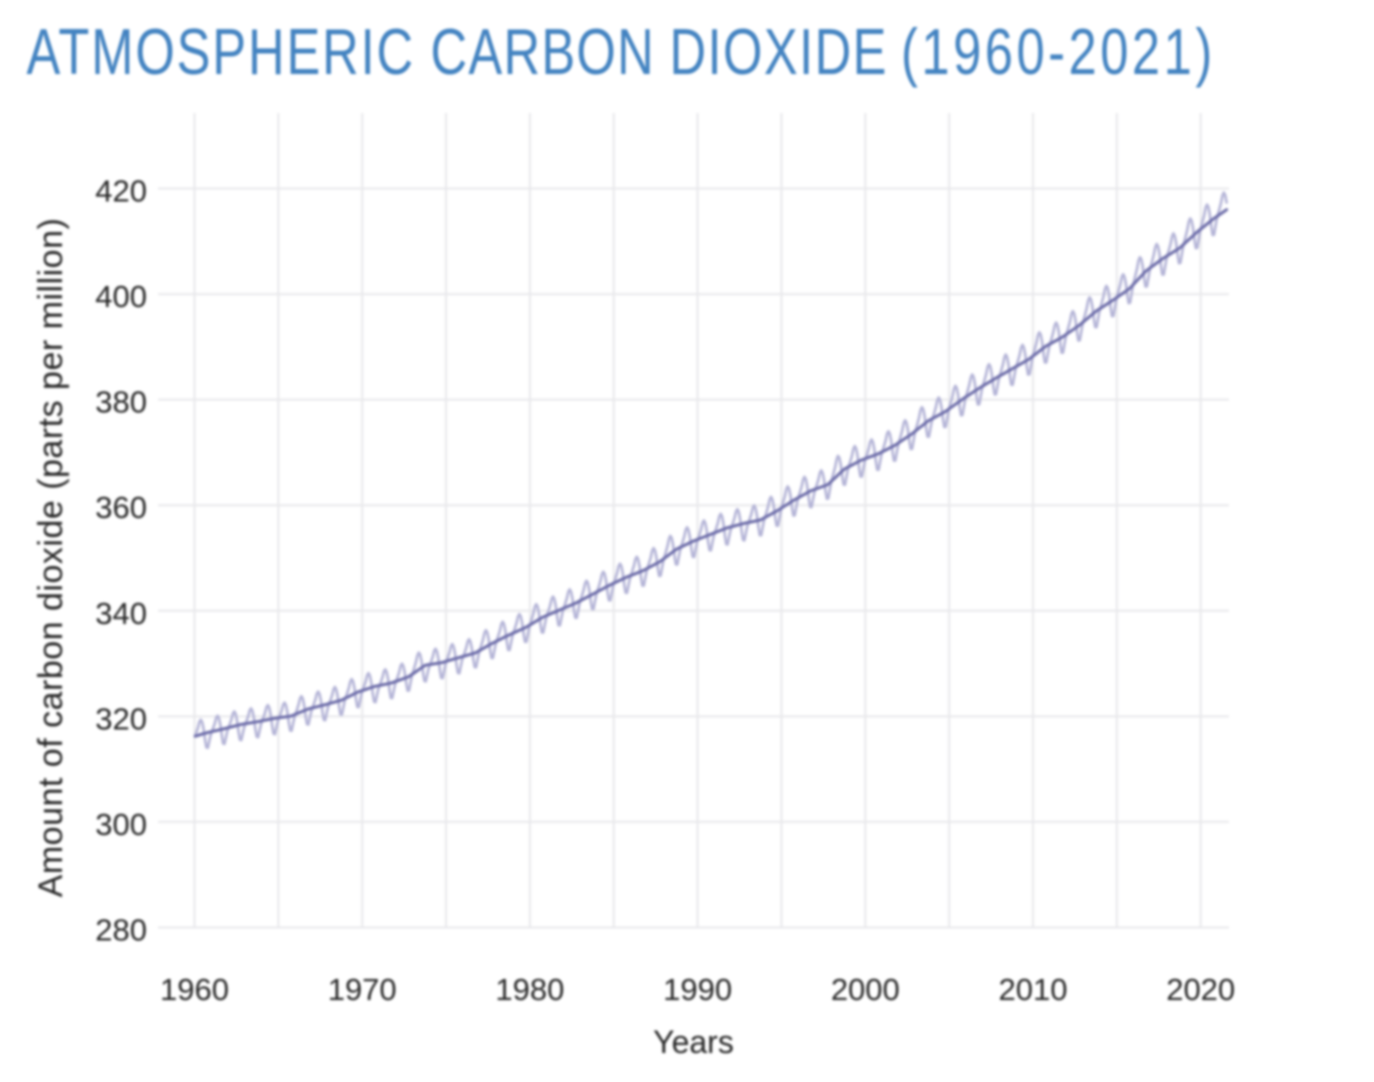  Describe the element at coordinates (121, 191) in the screenshot. I see `svg-text: 420` at that location.